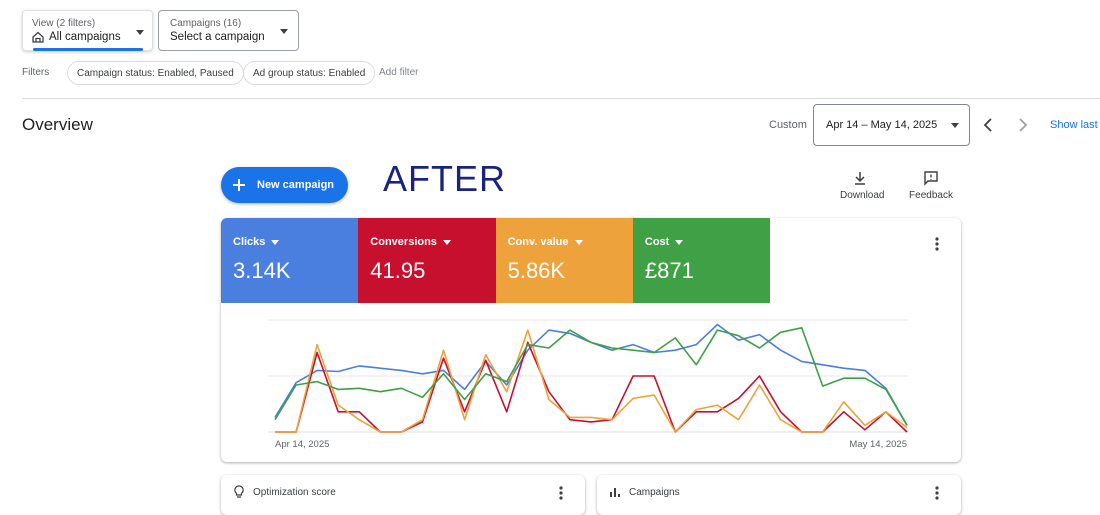 This screenshot has height=515, width=1100. What do you see at coordinates (862, 195) in the screenshot?
I see `download-label: Download` at bounding box center [862, 195].